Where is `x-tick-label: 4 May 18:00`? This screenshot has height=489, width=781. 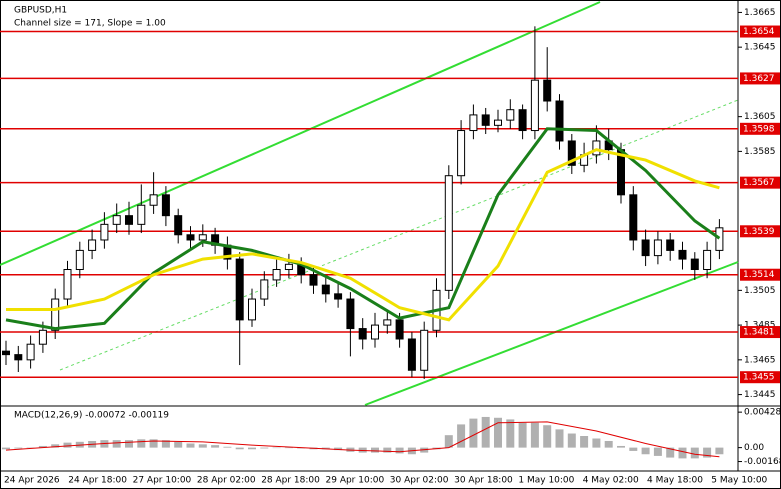 x-tick-label: 4 May 18:00 is located at coordinates (675, 481).